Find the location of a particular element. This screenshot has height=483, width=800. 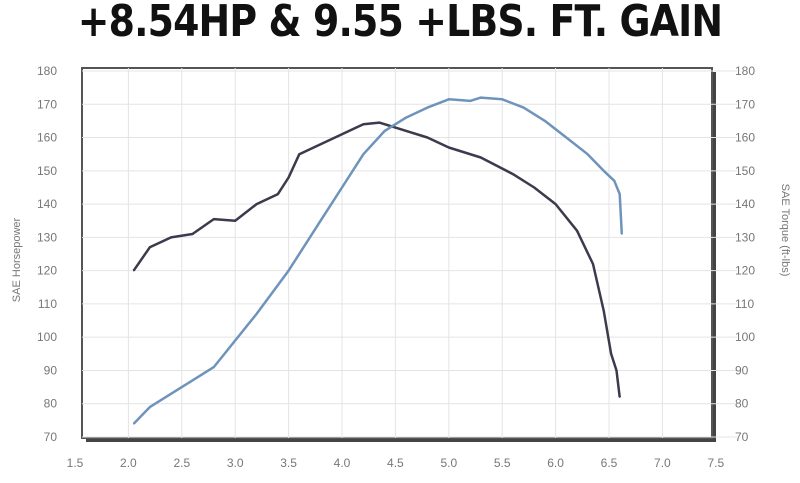

y2-tick-label: 150 is located at coordinates (745, 171).